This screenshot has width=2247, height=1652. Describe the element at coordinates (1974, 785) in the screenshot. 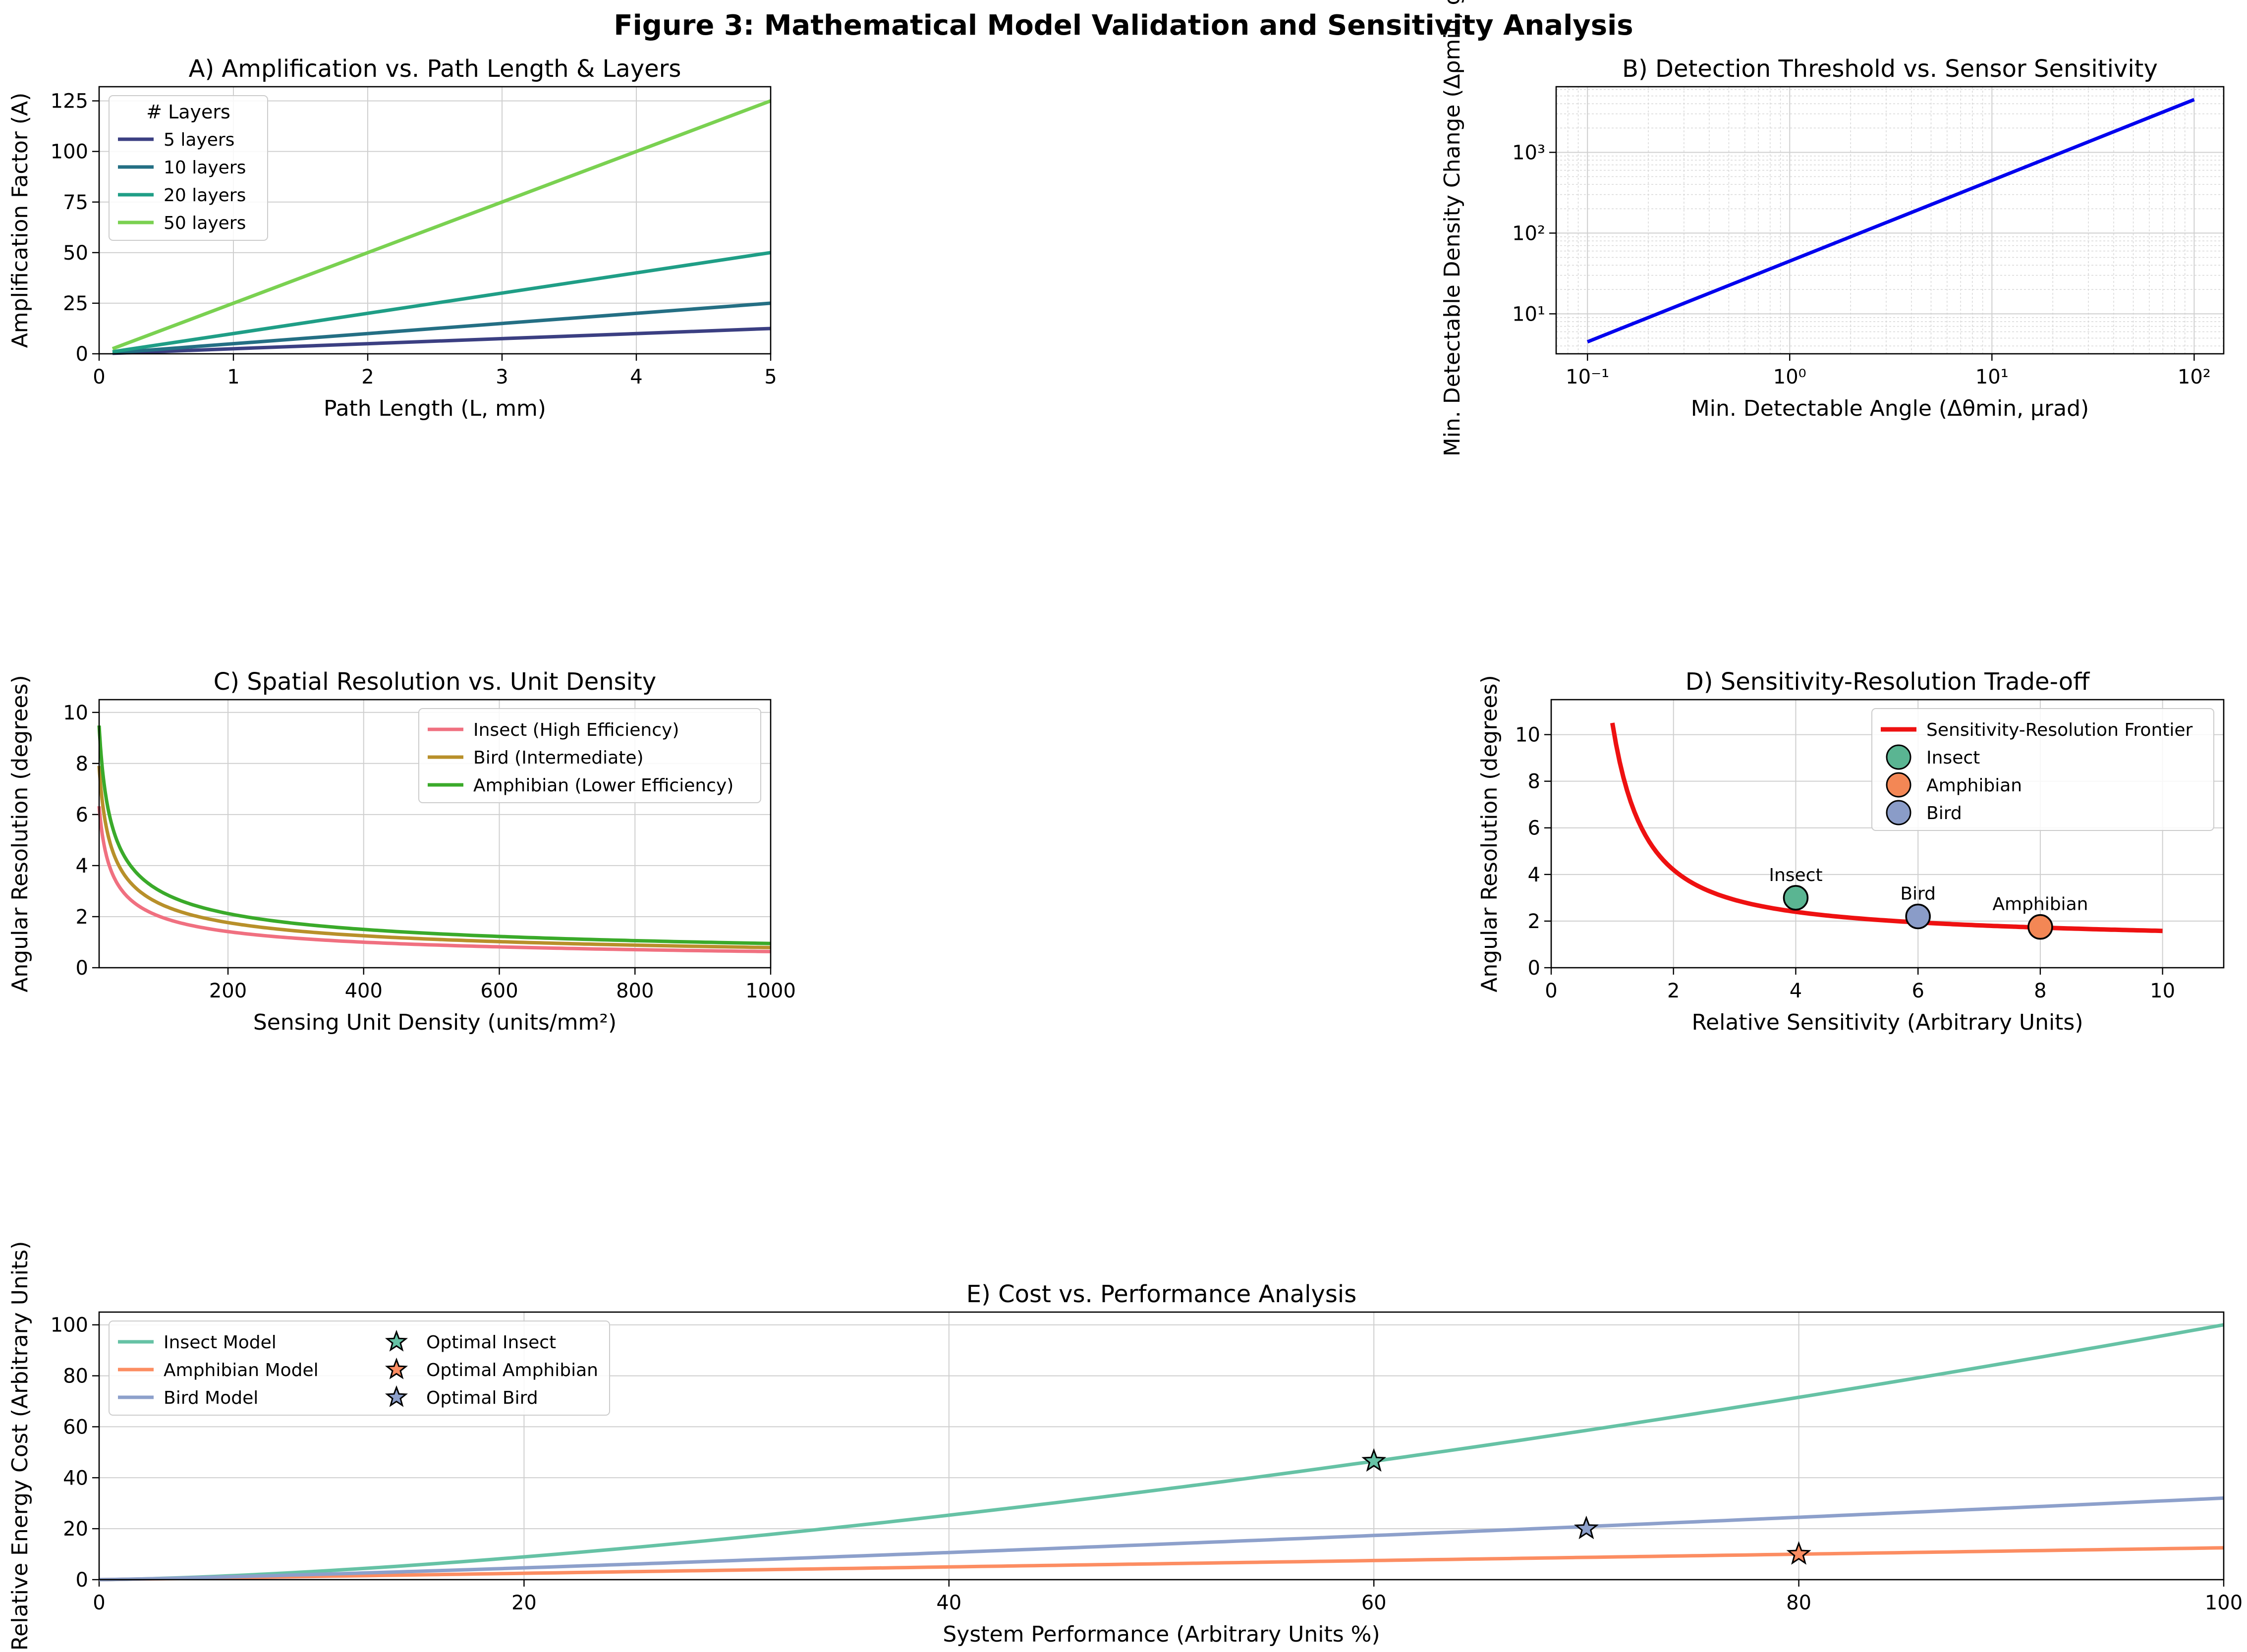

I see `legend-item-amphibian: Amphibian` at that location.